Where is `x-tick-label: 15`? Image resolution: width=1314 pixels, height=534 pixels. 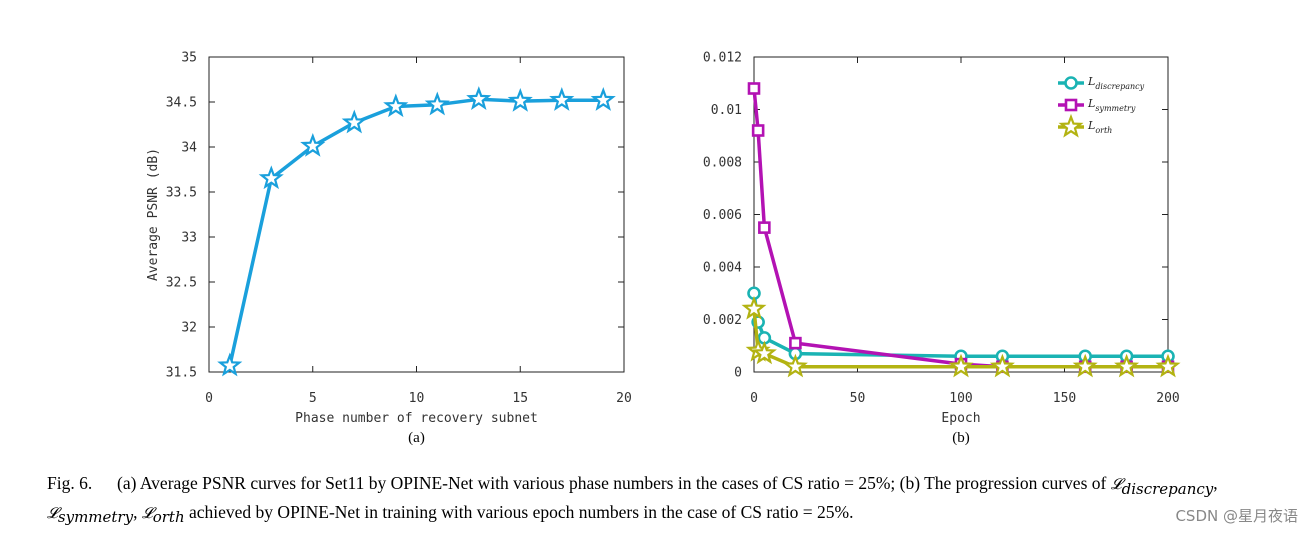
x-tick-label: 15 is located at coordinates (520, 398).